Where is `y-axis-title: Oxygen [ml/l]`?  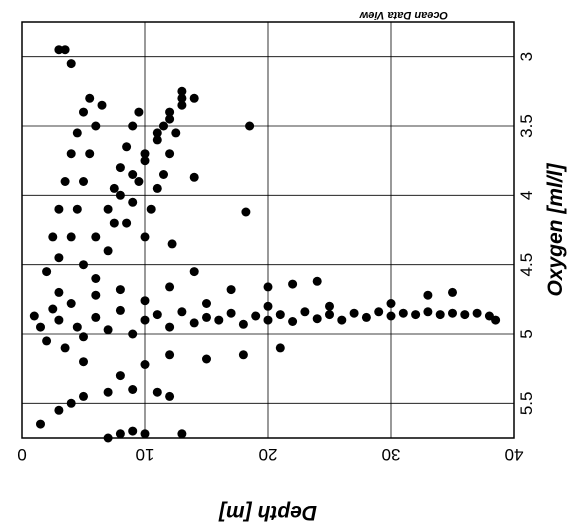
y-axis-title: Oxygen [ml/l] is located at coordinates (555, 229).